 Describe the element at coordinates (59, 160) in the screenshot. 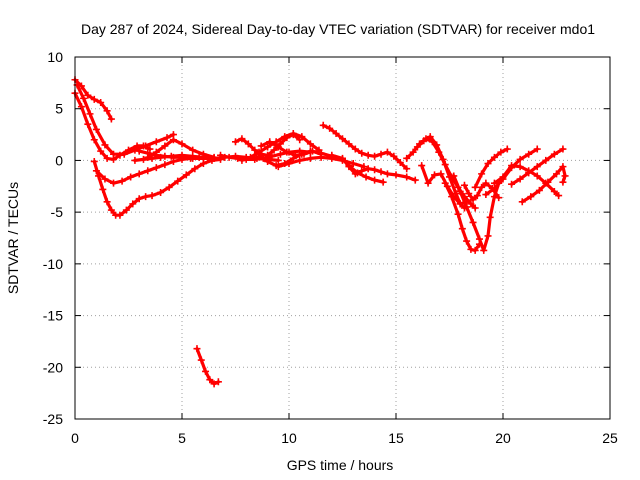

I see `y-tick-label: 0` at that location.